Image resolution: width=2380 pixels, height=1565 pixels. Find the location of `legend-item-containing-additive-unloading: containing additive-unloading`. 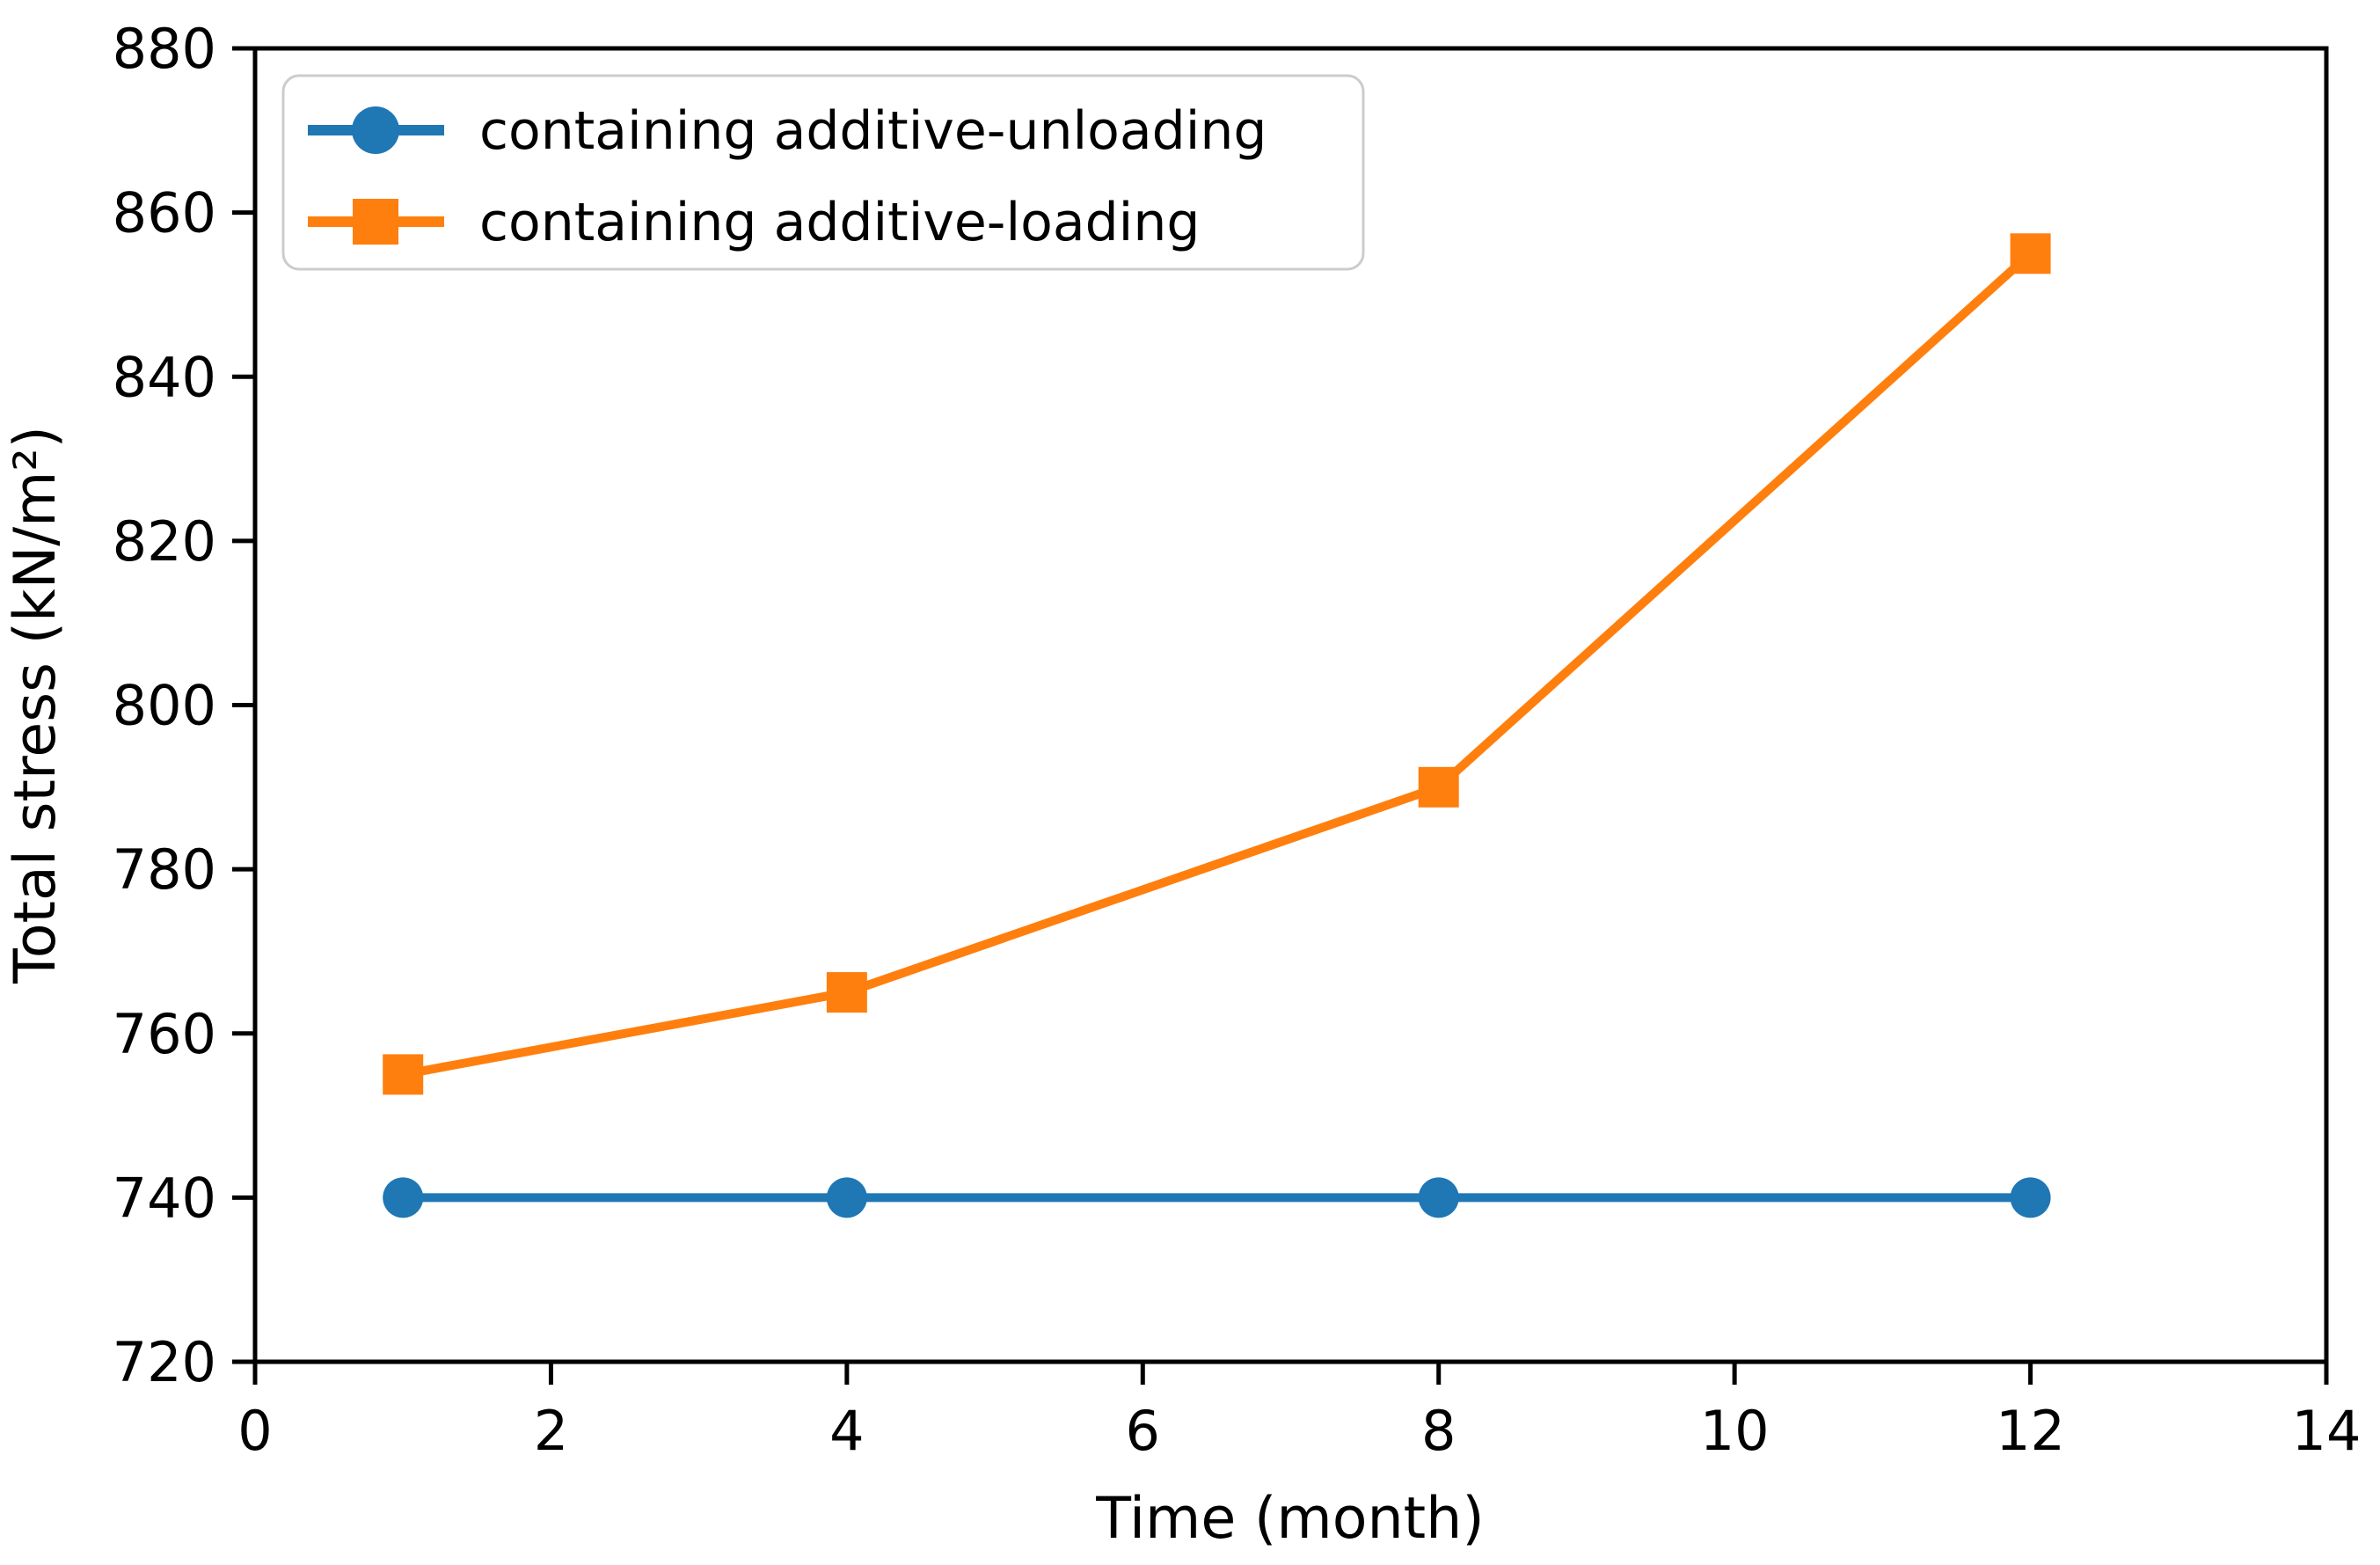

legend-item-containing-additive-unloading: containing additive-unloading is located at coordinates (787, 131).